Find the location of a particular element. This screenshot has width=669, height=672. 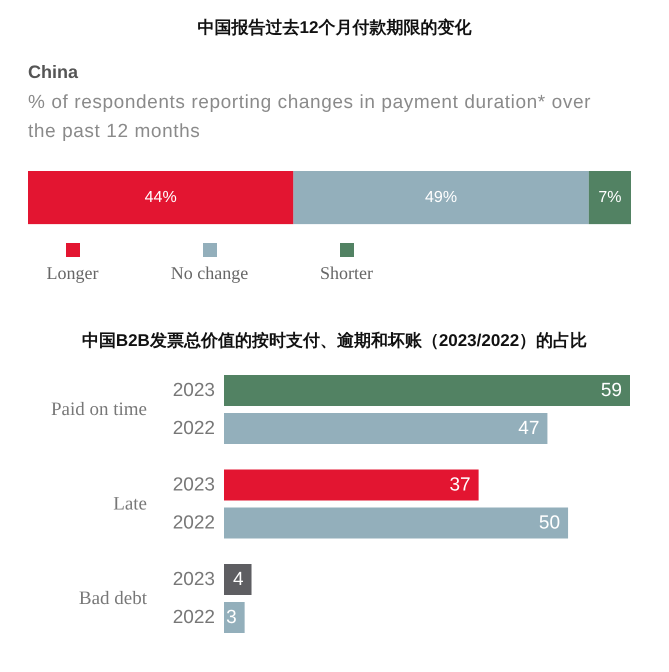

data-label: 4 is located at coordinates (238, 579).